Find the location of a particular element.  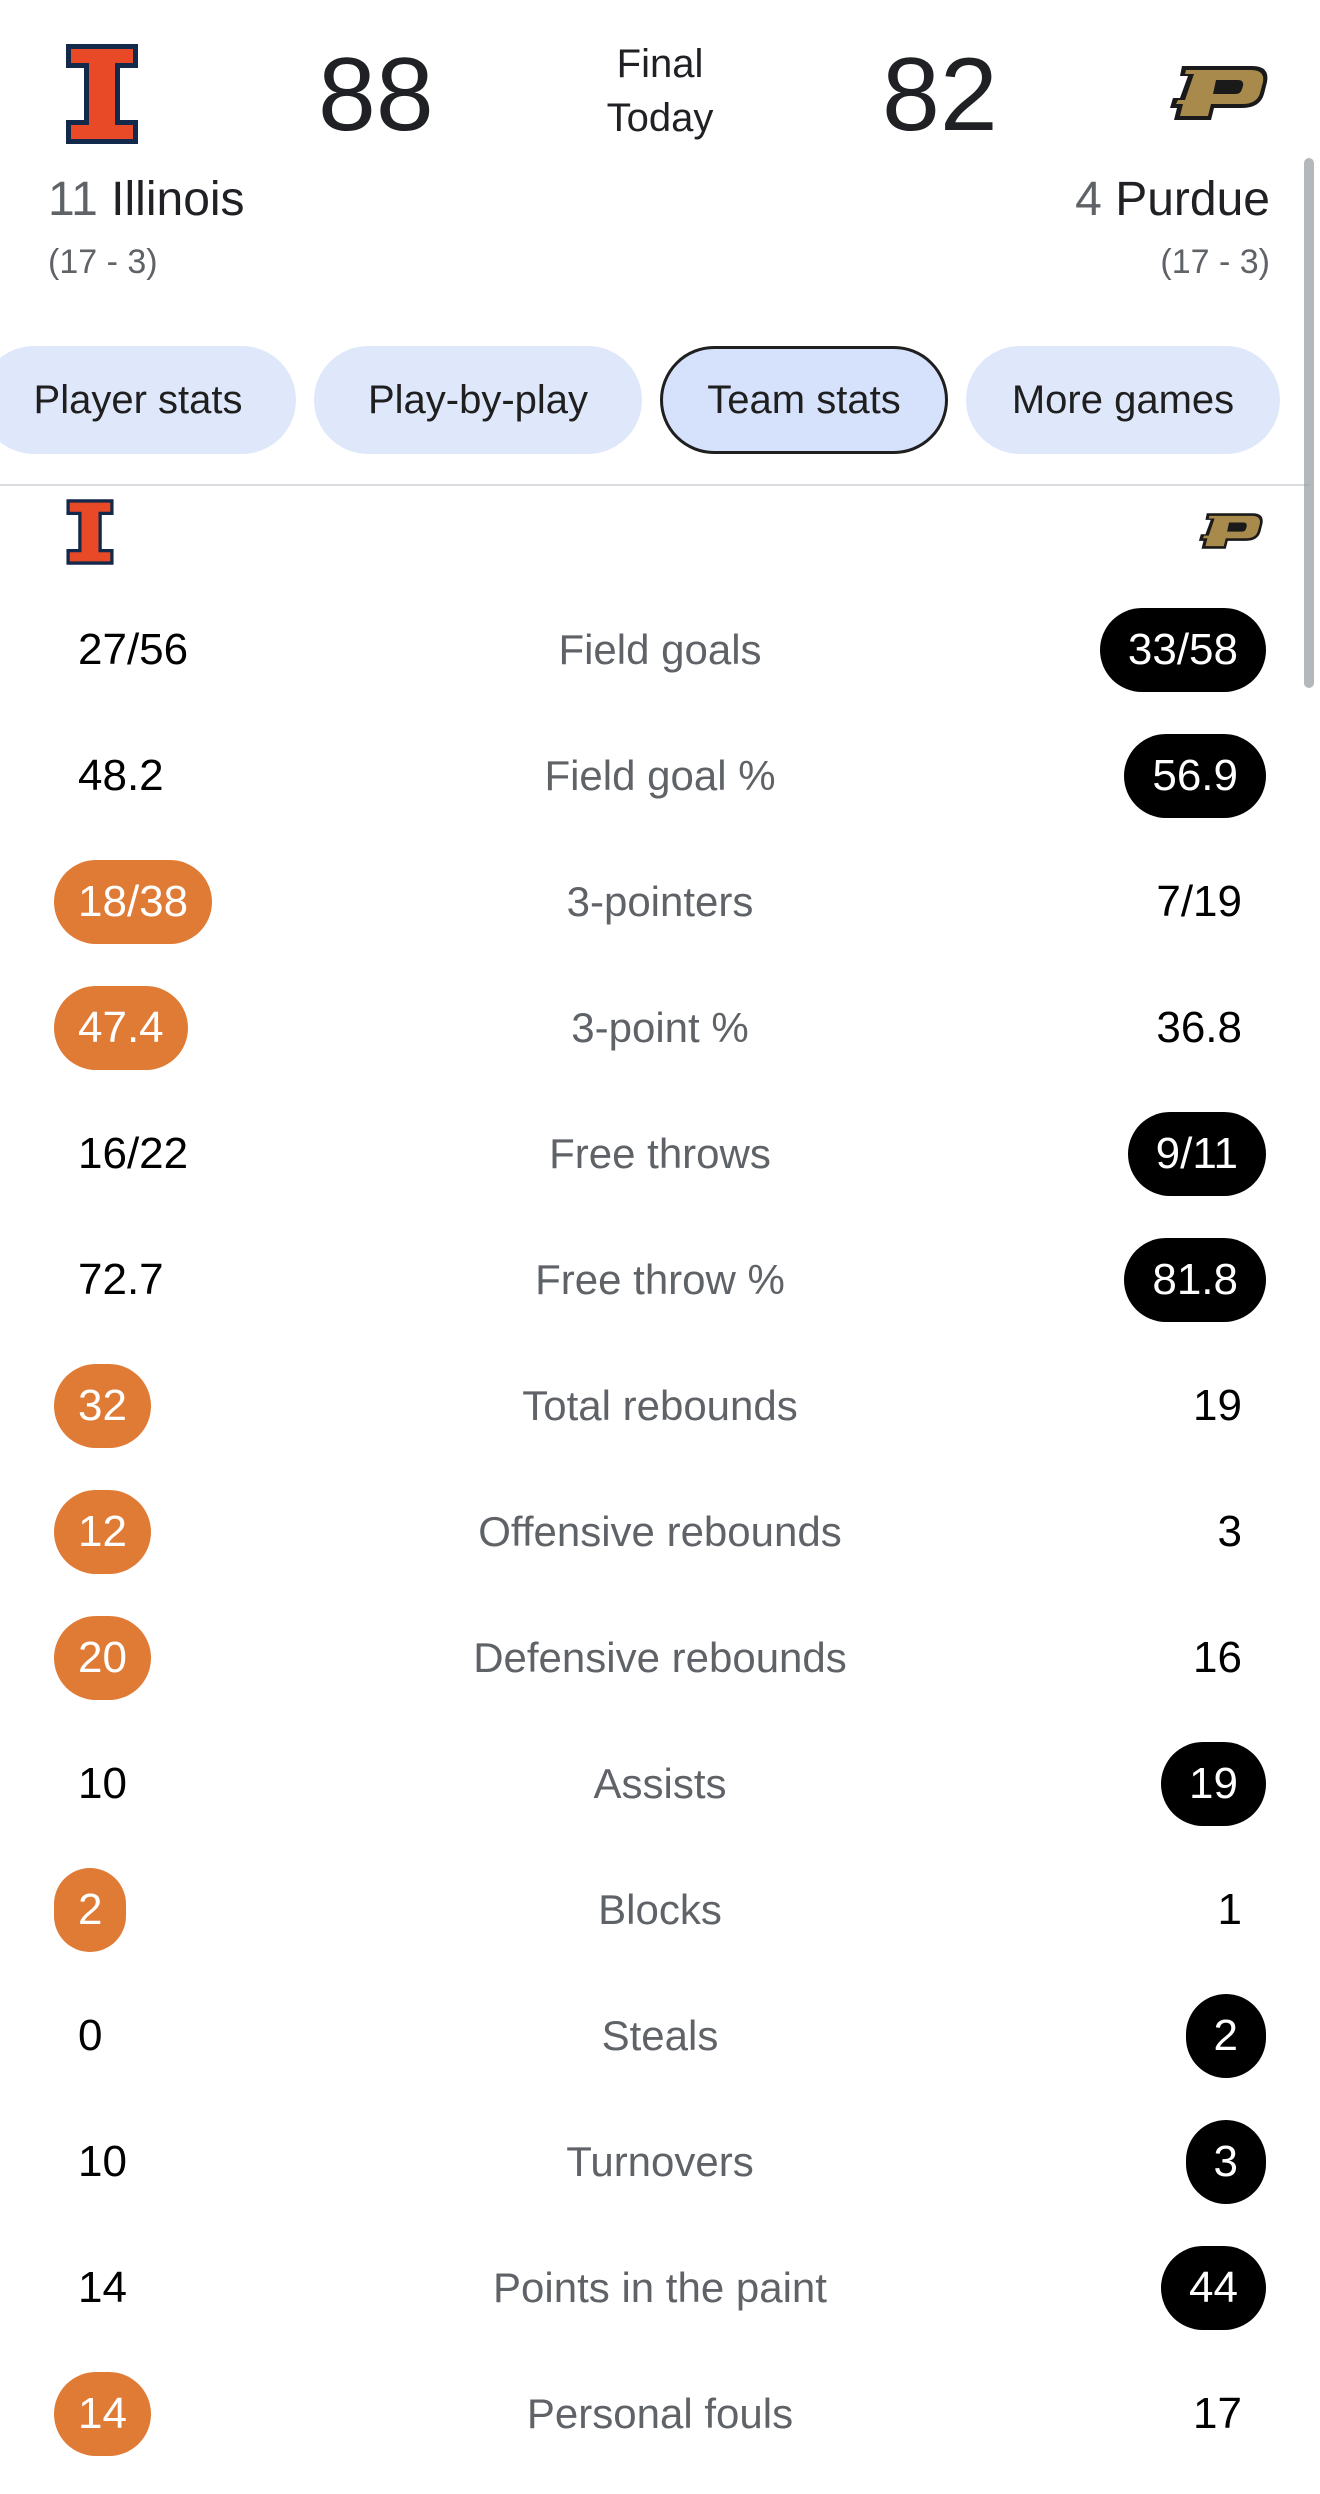

illinois-logo-icon is located at coordinates (102, 94).